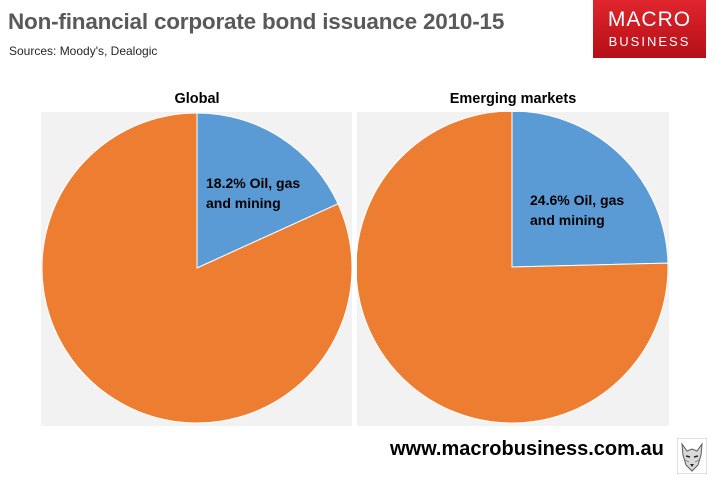  What do you see at coordinates (577, 210) in the screenshot?
I see `slice-label-emerging-oil-gas-mining: 24.6% Oil, gas and mining` at bounding box center [577, 210].